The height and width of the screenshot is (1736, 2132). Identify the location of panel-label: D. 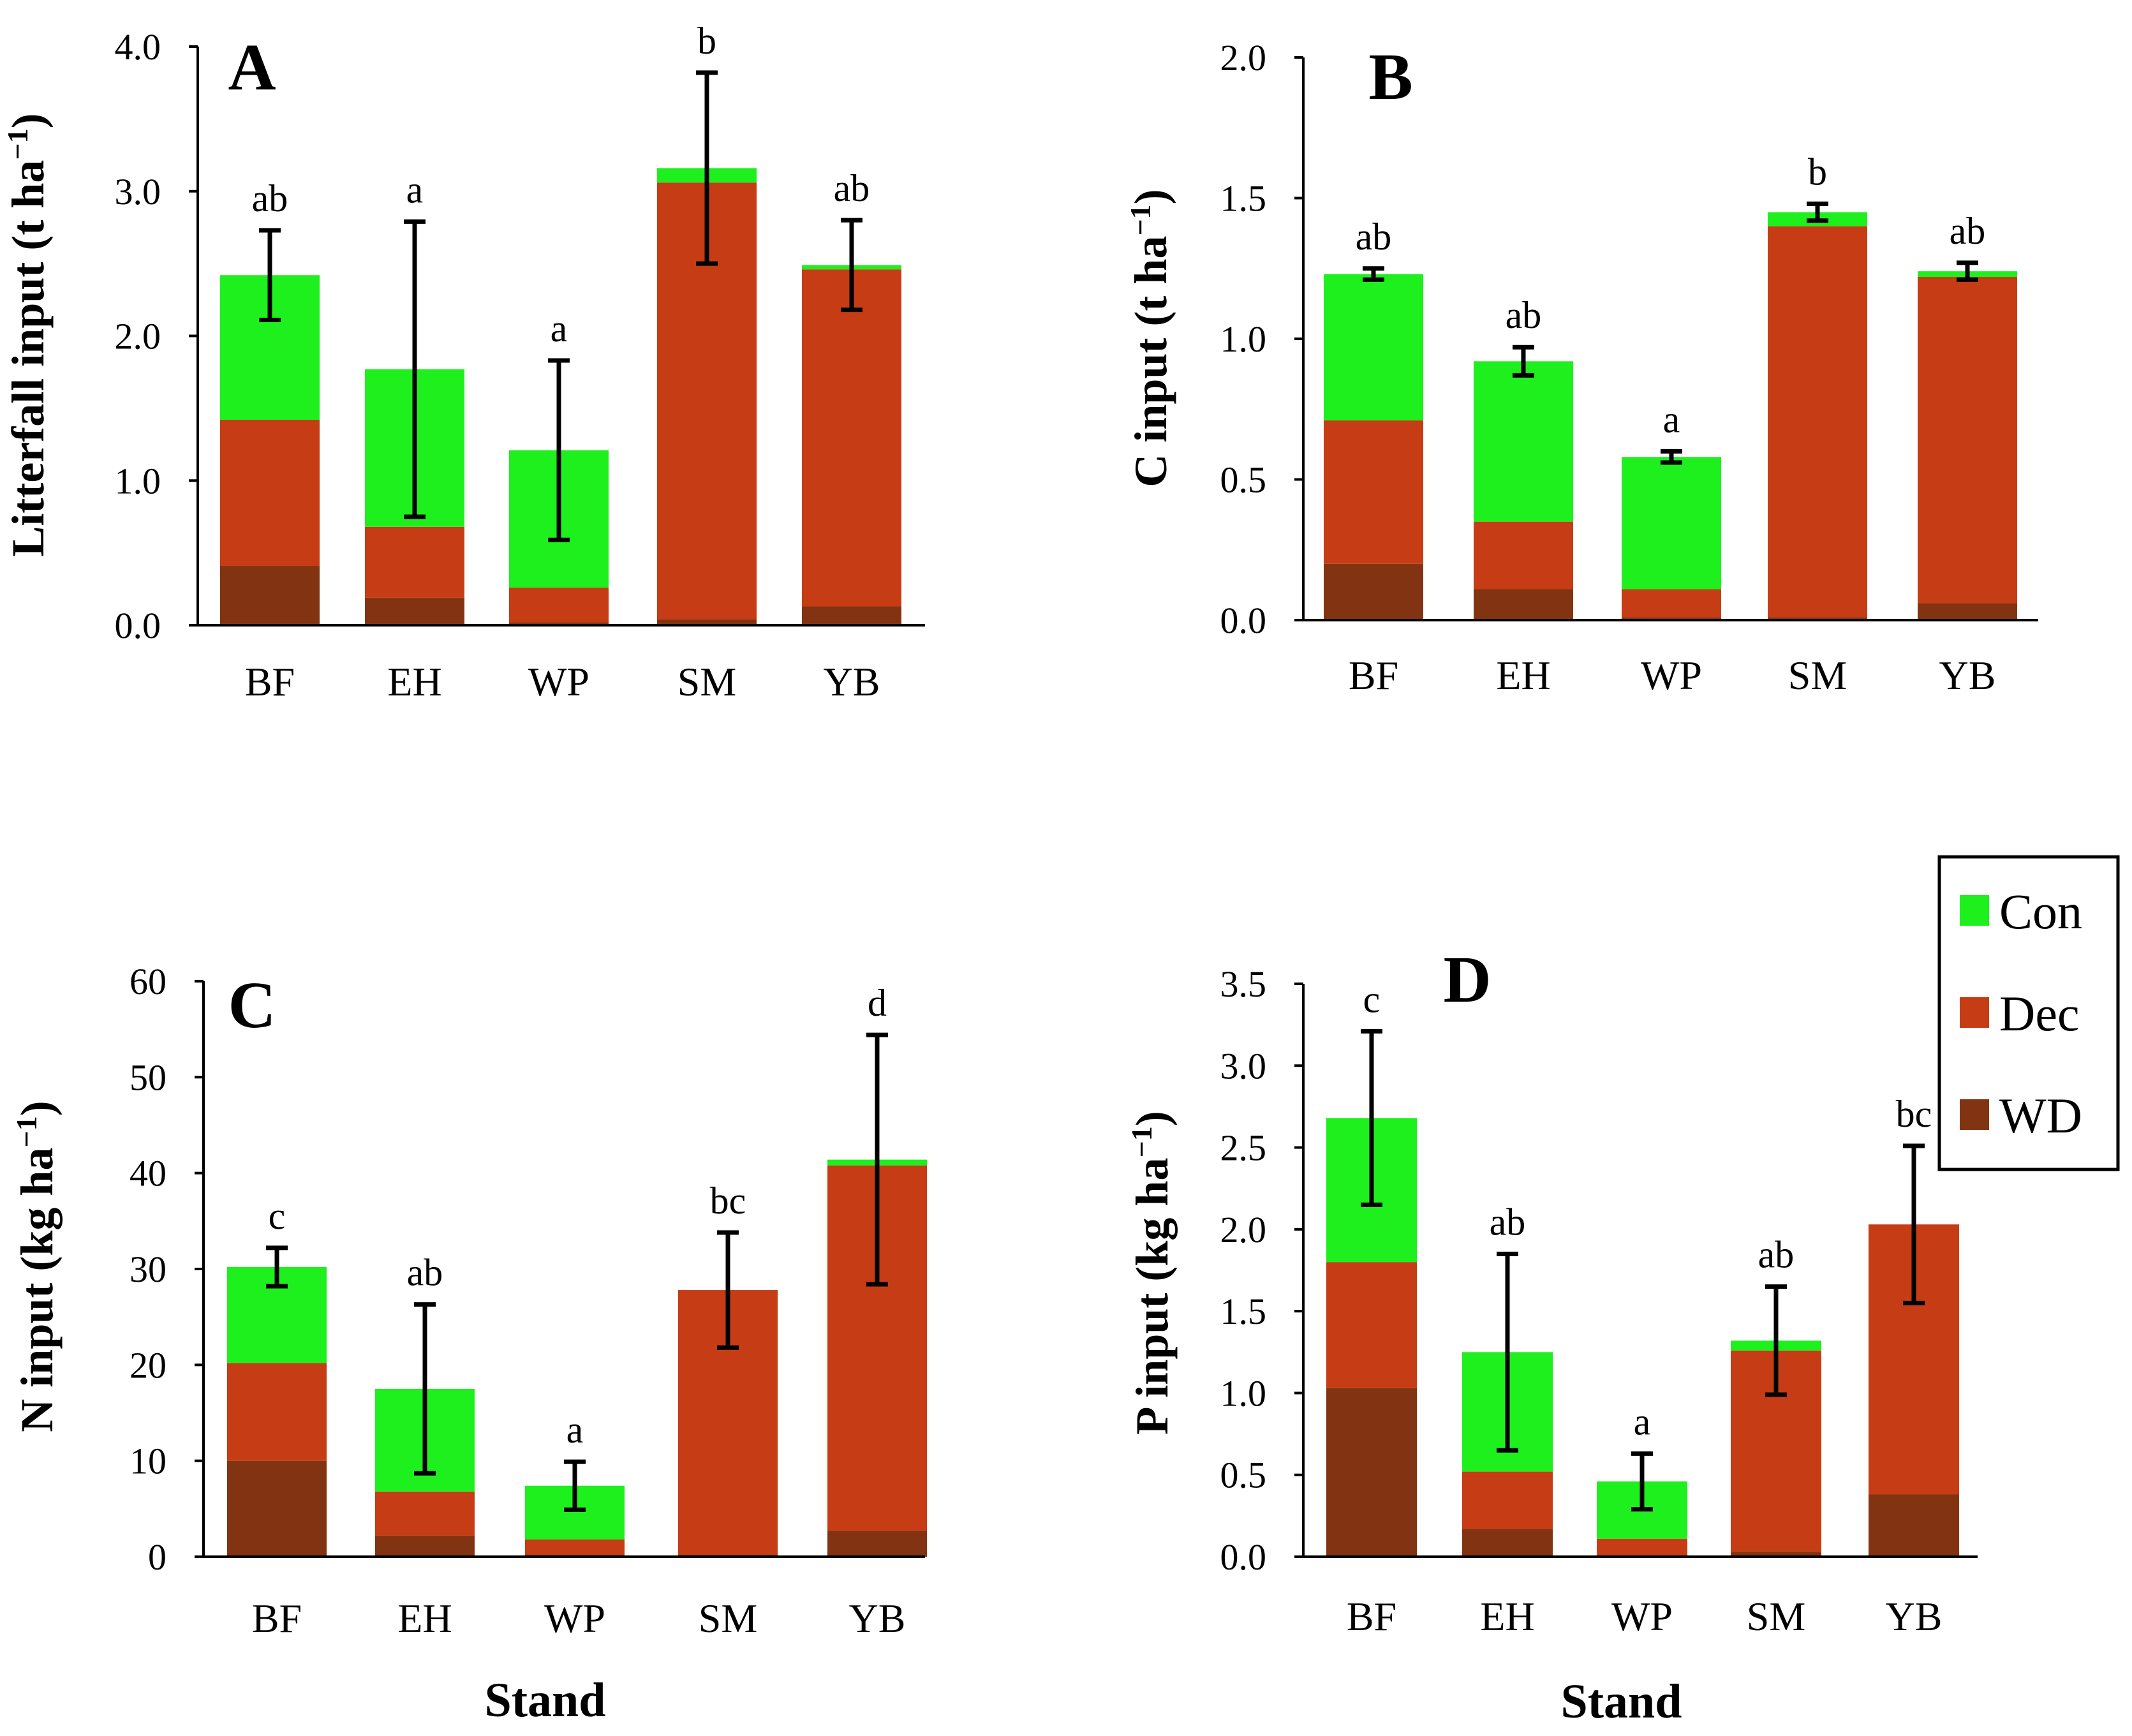
(1467, 980).